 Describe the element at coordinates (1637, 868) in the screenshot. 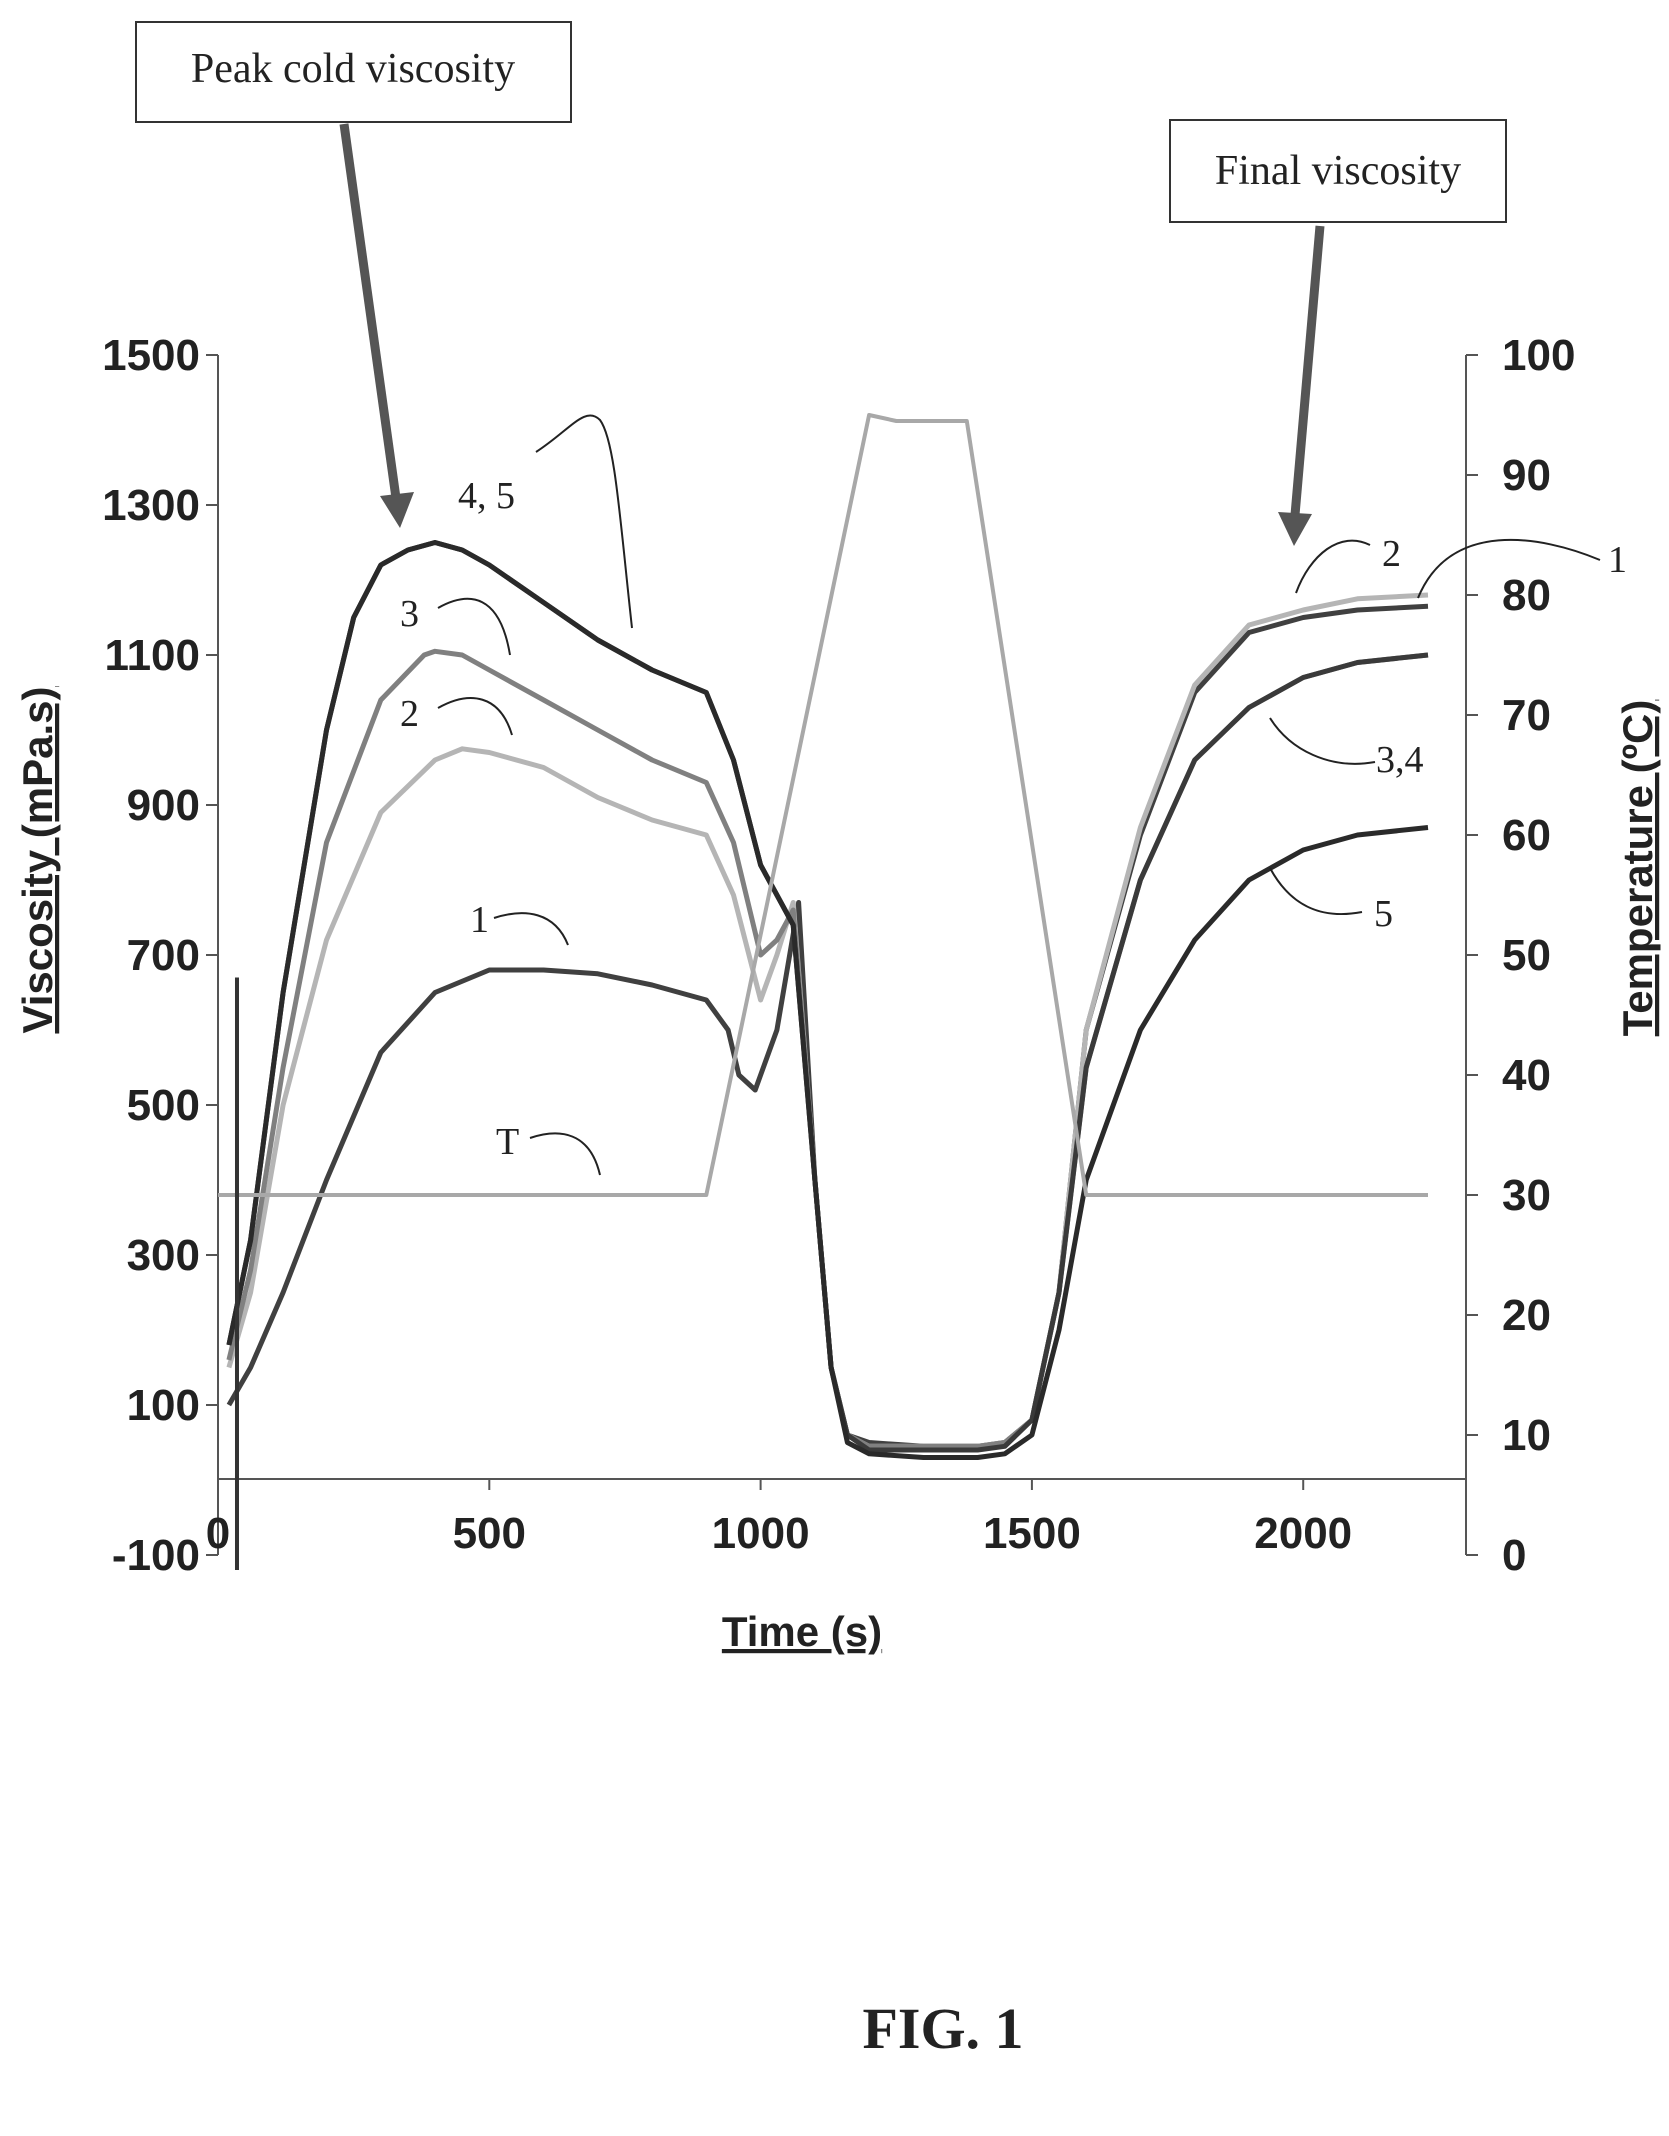

I see `y2-axis-title: Temperature (ºC)` at that location.